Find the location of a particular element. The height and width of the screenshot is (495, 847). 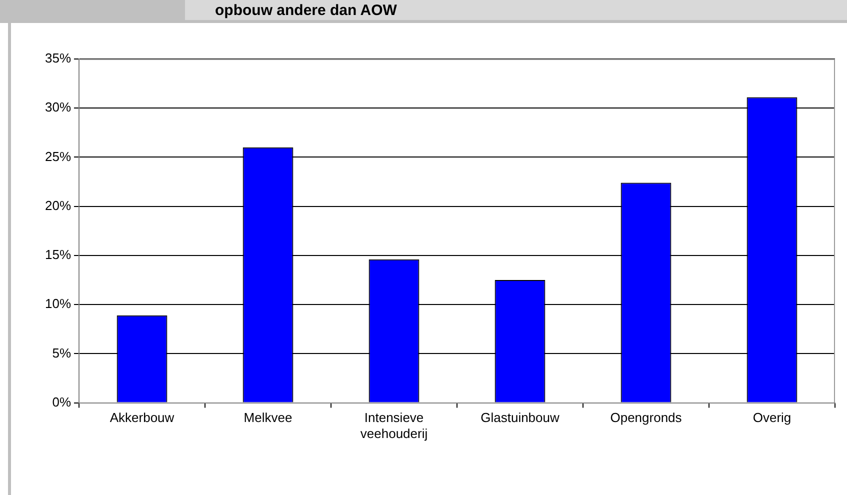

x-tick-label: Glastuinbouw is located at coordinates (520, 418).